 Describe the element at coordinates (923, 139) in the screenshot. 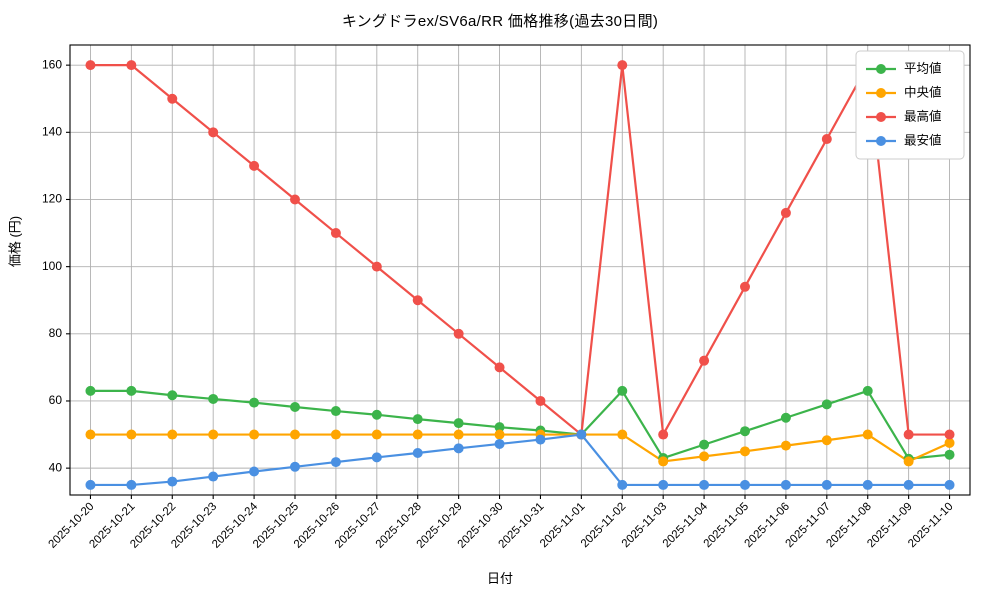

I see `legend-label: 最安値` at that location.